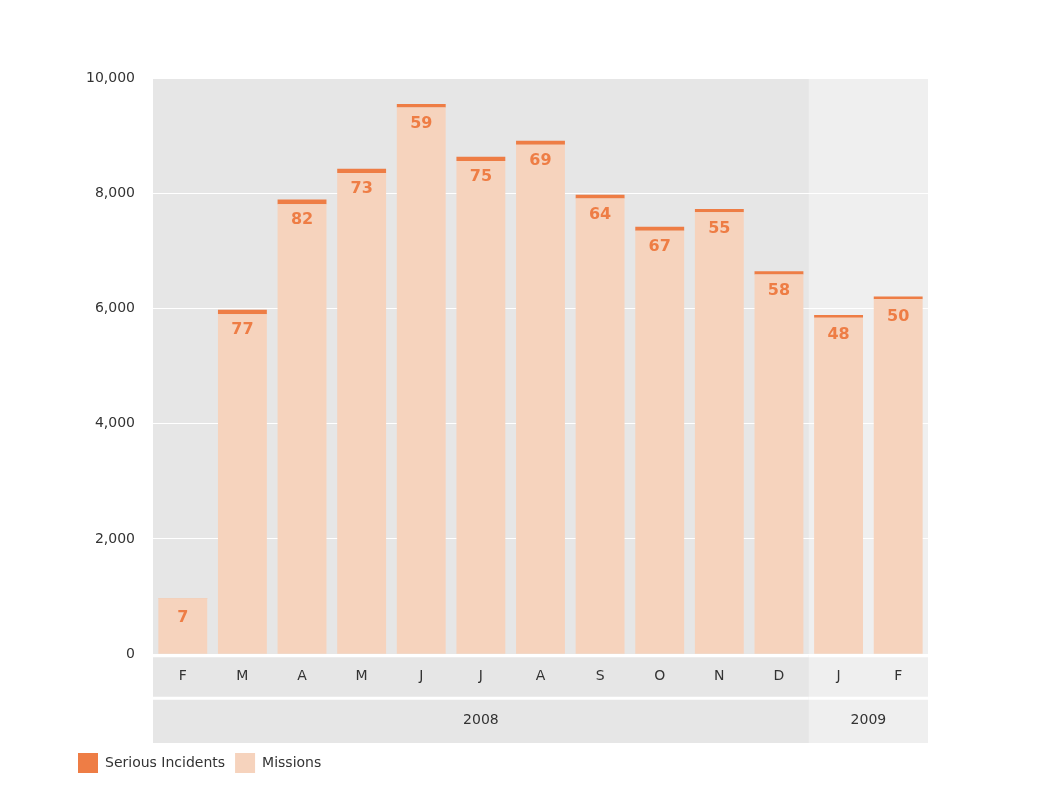 The width and height of the screenshot is (1037, 811). I want to click on data-label: 67, so click(659, 245).